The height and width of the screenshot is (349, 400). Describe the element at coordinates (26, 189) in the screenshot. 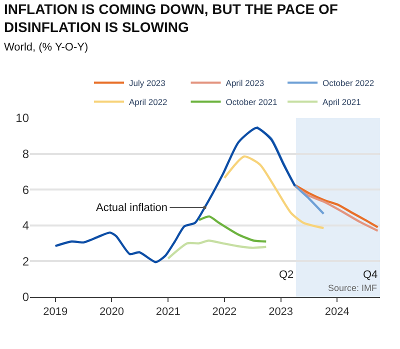

I see `y-tick-label: 6` at that location.